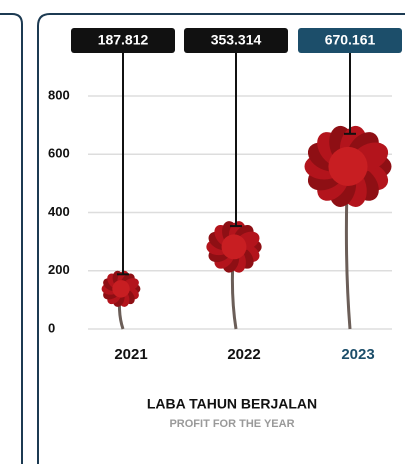  I want to click on chart-title: LABA TAHUN BERJALAN, so click(232, 404).